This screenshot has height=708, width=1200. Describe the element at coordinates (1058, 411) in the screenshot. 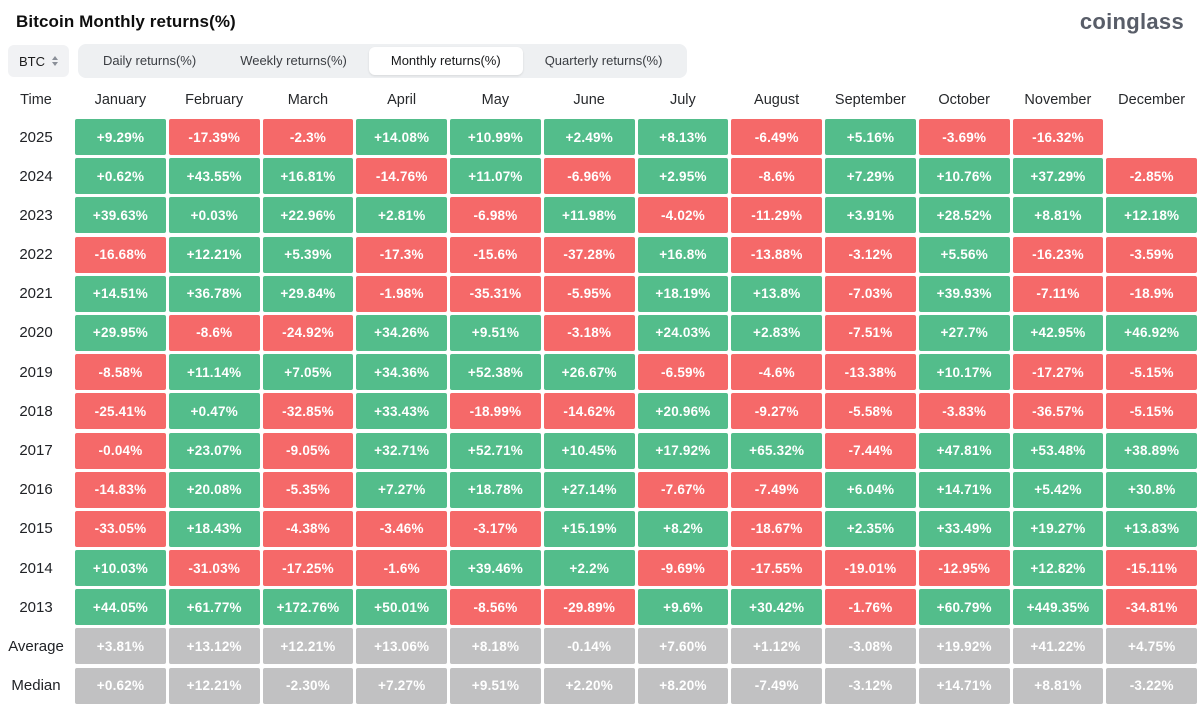

I see `return-cell: -36.57%` at that location.